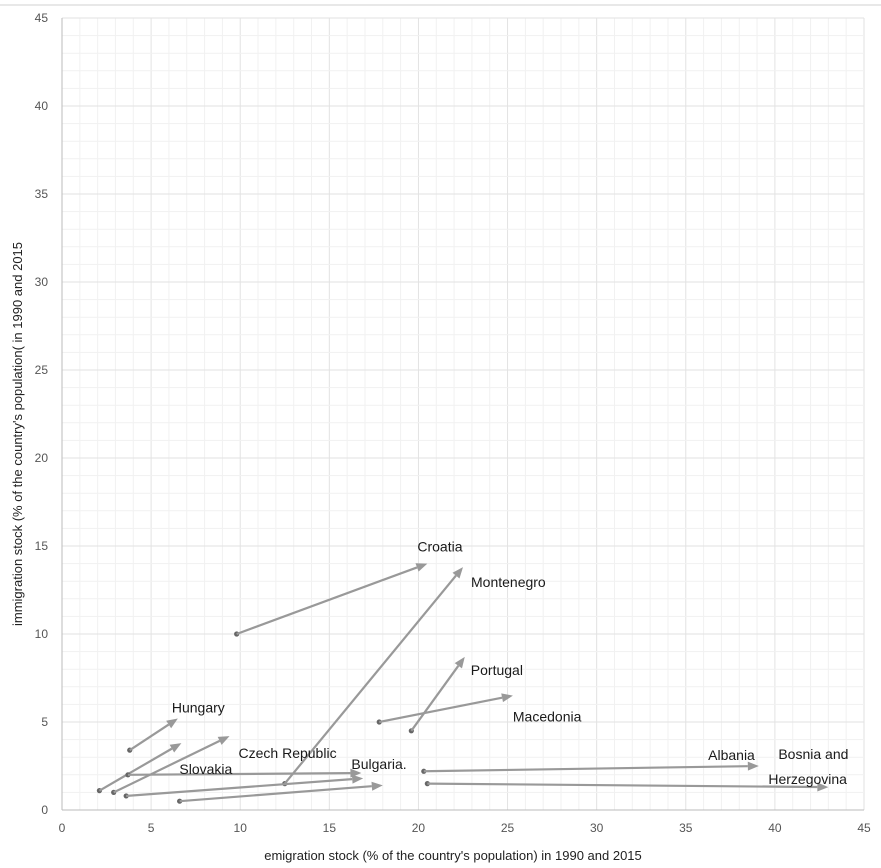  I want to click on y-tick-label: 35, so click(42, 194).